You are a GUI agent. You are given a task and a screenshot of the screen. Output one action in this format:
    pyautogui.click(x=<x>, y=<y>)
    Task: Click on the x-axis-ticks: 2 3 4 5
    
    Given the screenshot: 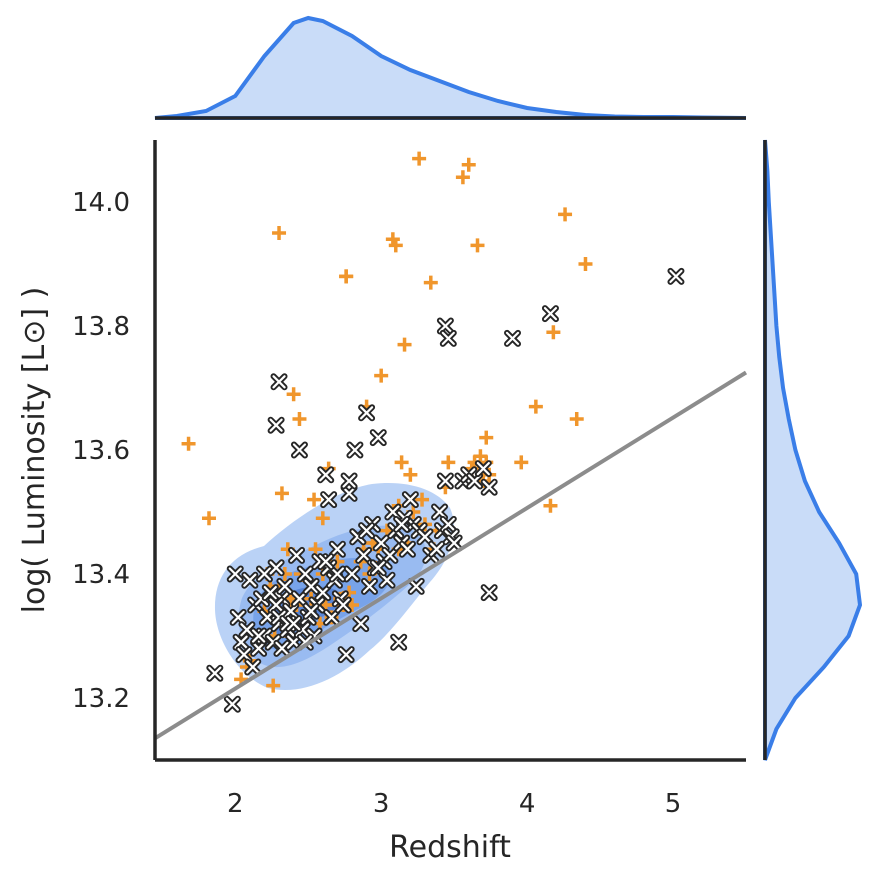 What is the action you would take?
    pyautogui.click(x=454, y=804)
    